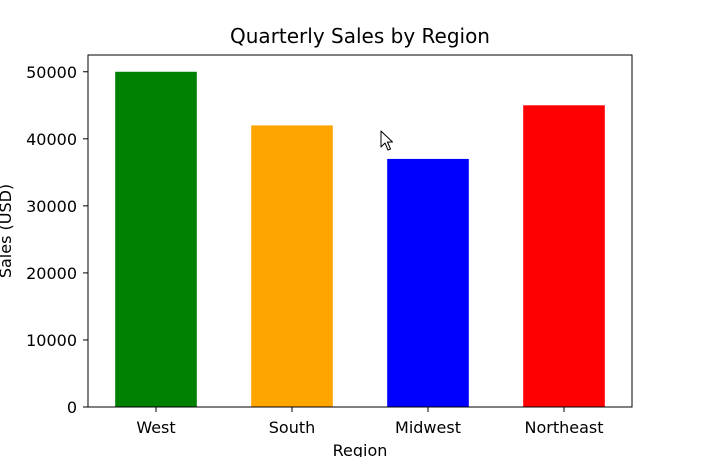 Image resolution: width=702 pixels, height=461 pixels. I want to click on bar-northeast, so click(564, 256).